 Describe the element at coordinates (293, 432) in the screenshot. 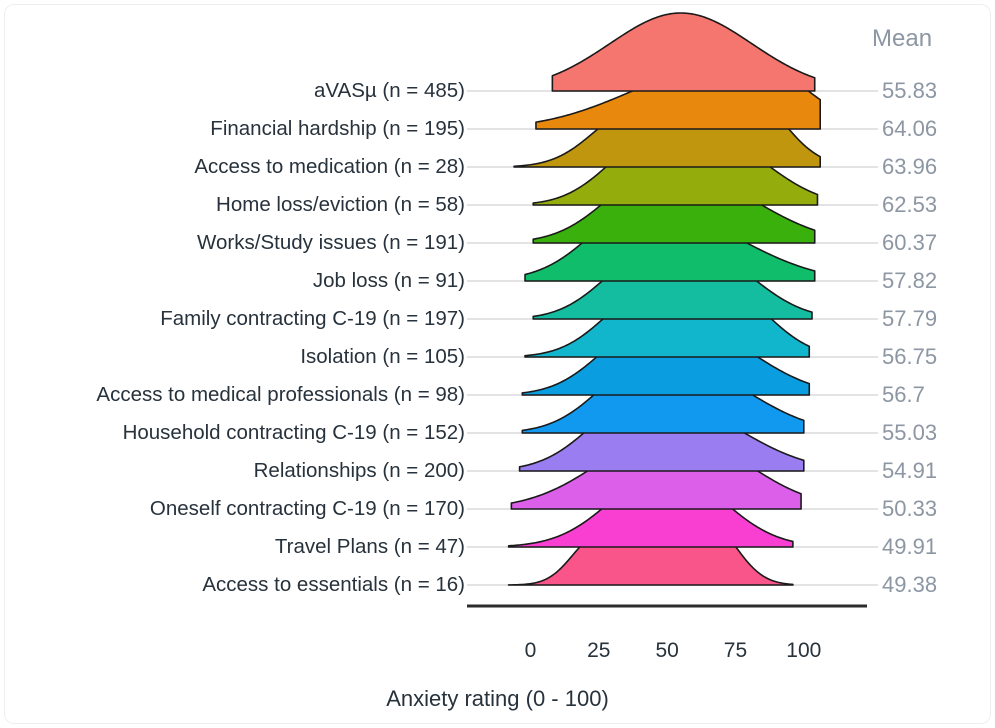

I see `category-label: Household contracting C-19 (n = 152)` at that location.